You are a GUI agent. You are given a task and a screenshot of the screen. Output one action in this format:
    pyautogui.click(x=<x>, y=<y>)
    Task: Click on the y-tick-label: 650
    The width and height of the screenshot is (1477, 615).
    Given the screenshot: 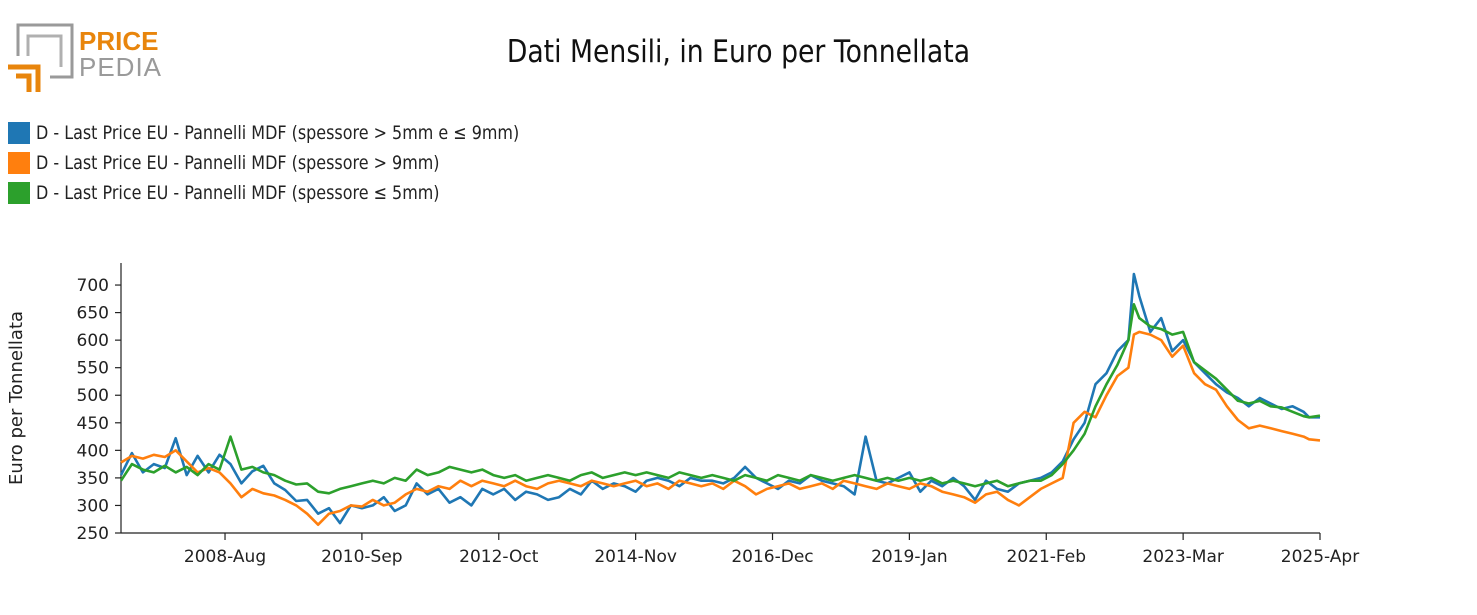 What is the action you would take?
    pyautogui.click(x=93, y=314)
    